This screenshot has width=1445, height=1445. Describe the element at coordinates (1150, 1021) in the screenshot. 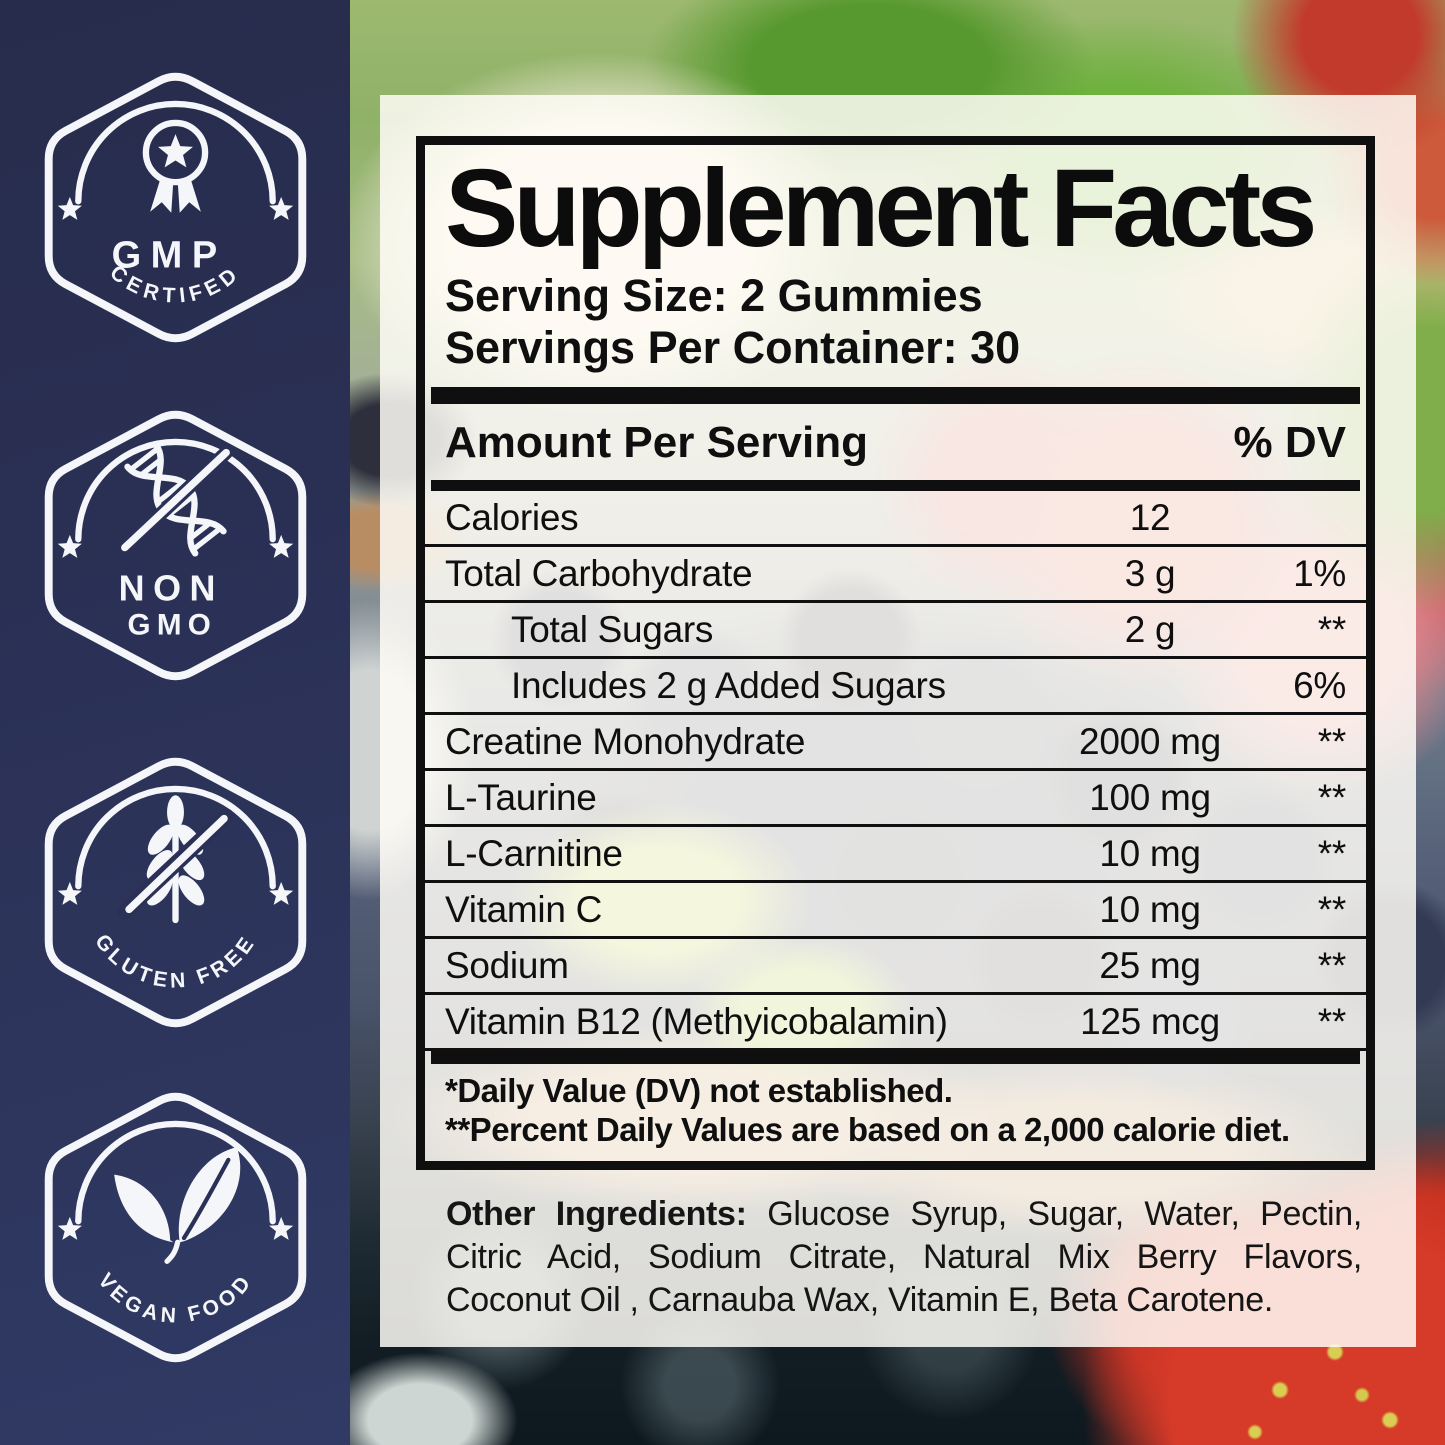

I see `nutrient-amount: 125 mcg` at that location.